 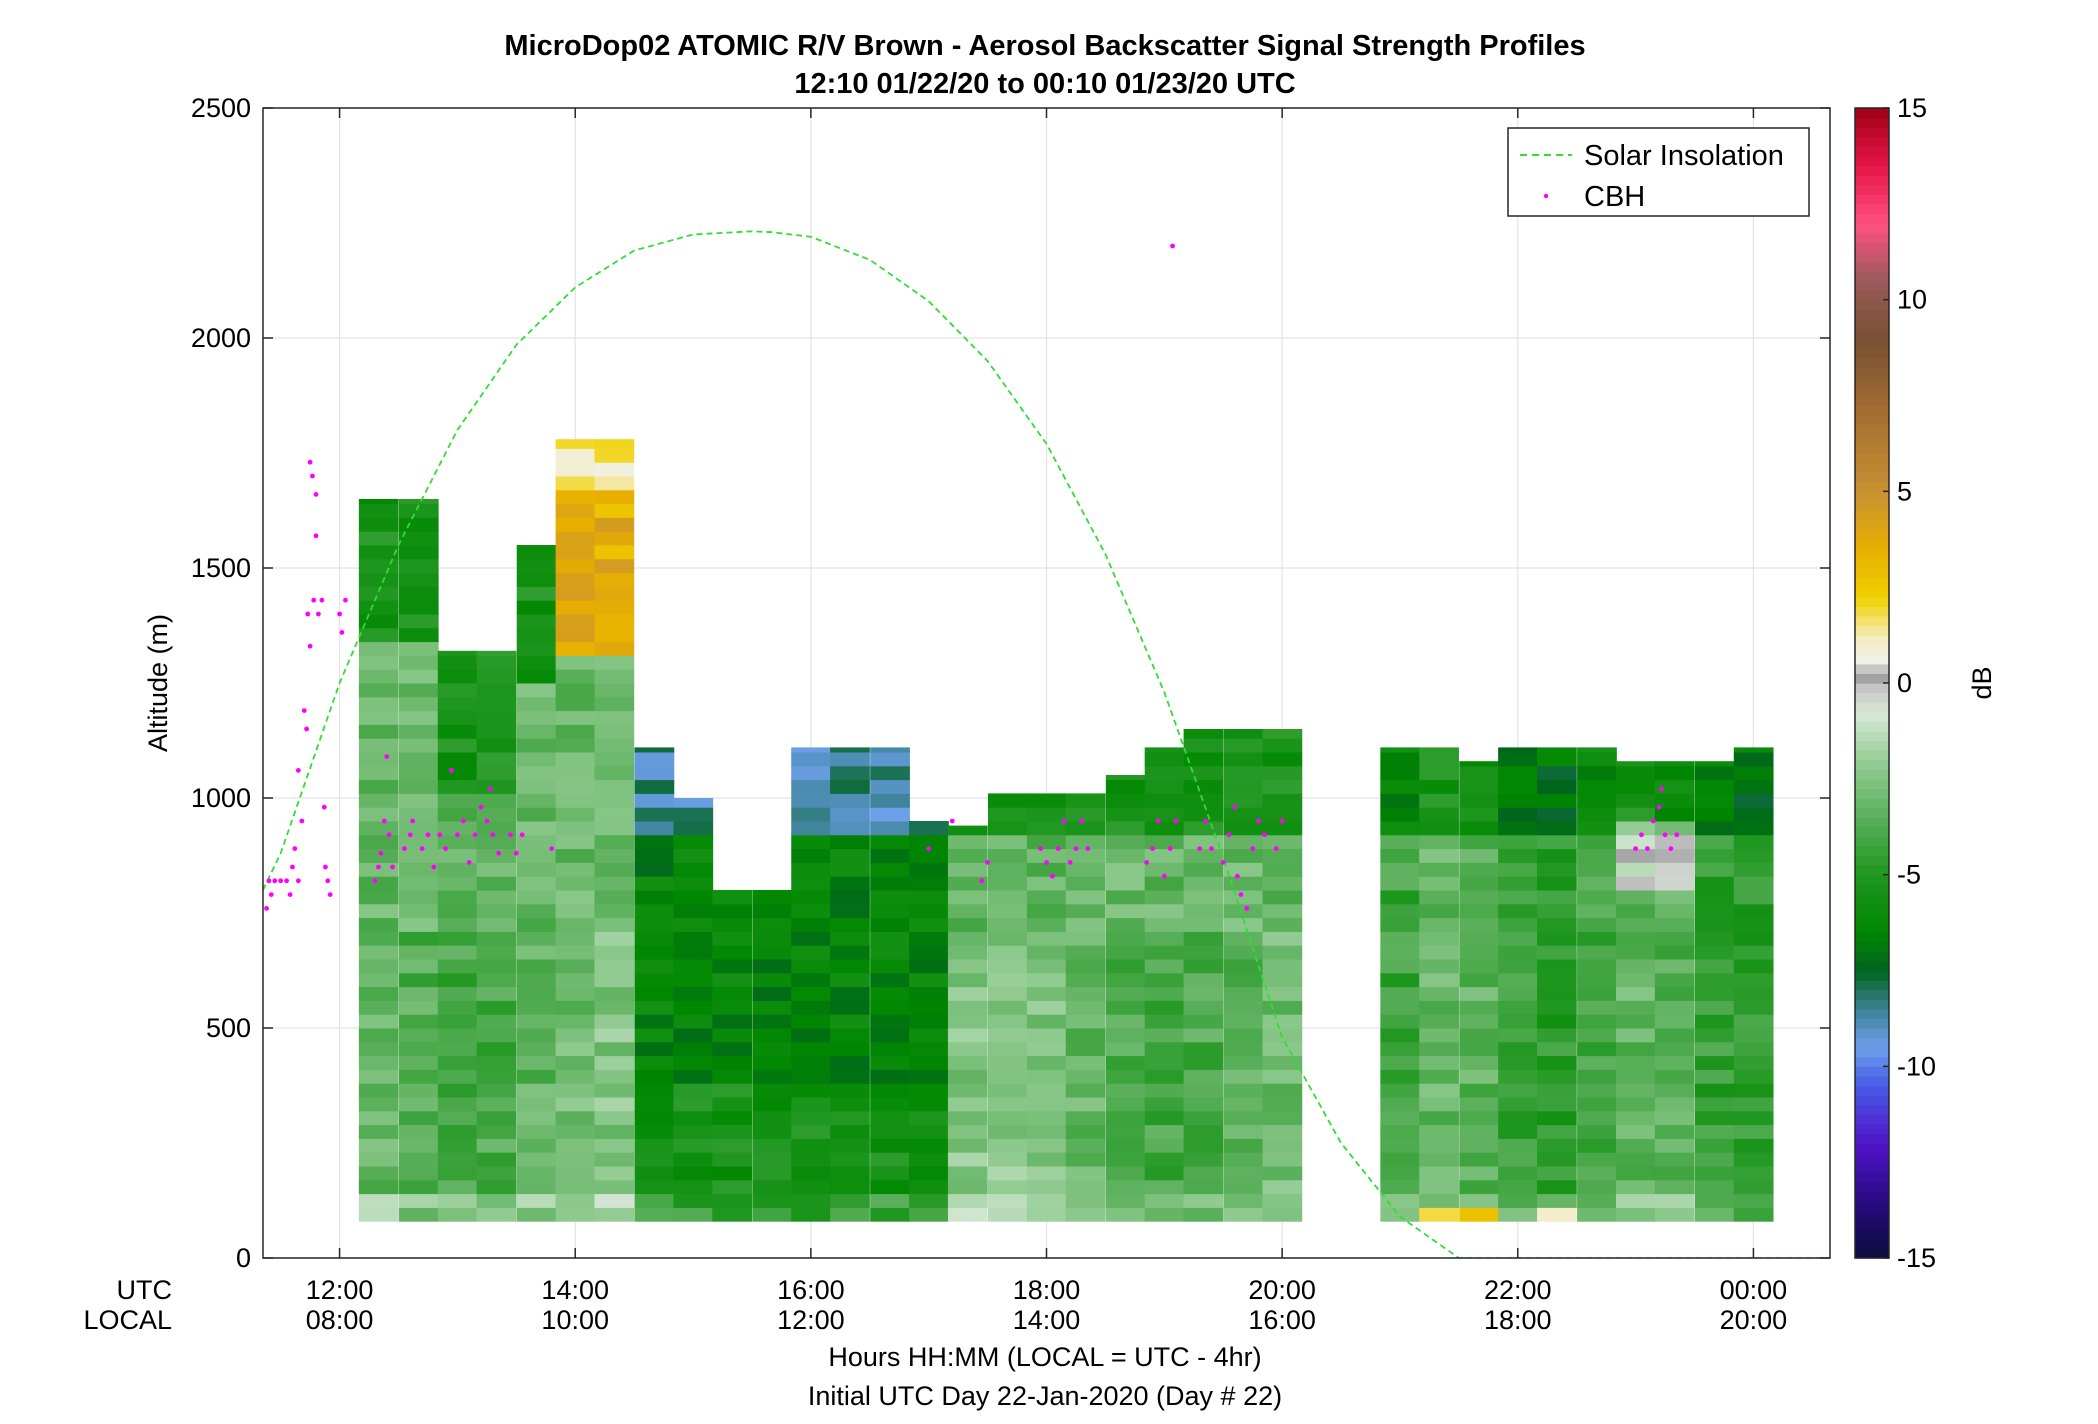 What do you see at coordinates (1916, 1258) in the screenshot?
I see `colorbar-tick-label: -15` at bounding box center [1916, 1258].